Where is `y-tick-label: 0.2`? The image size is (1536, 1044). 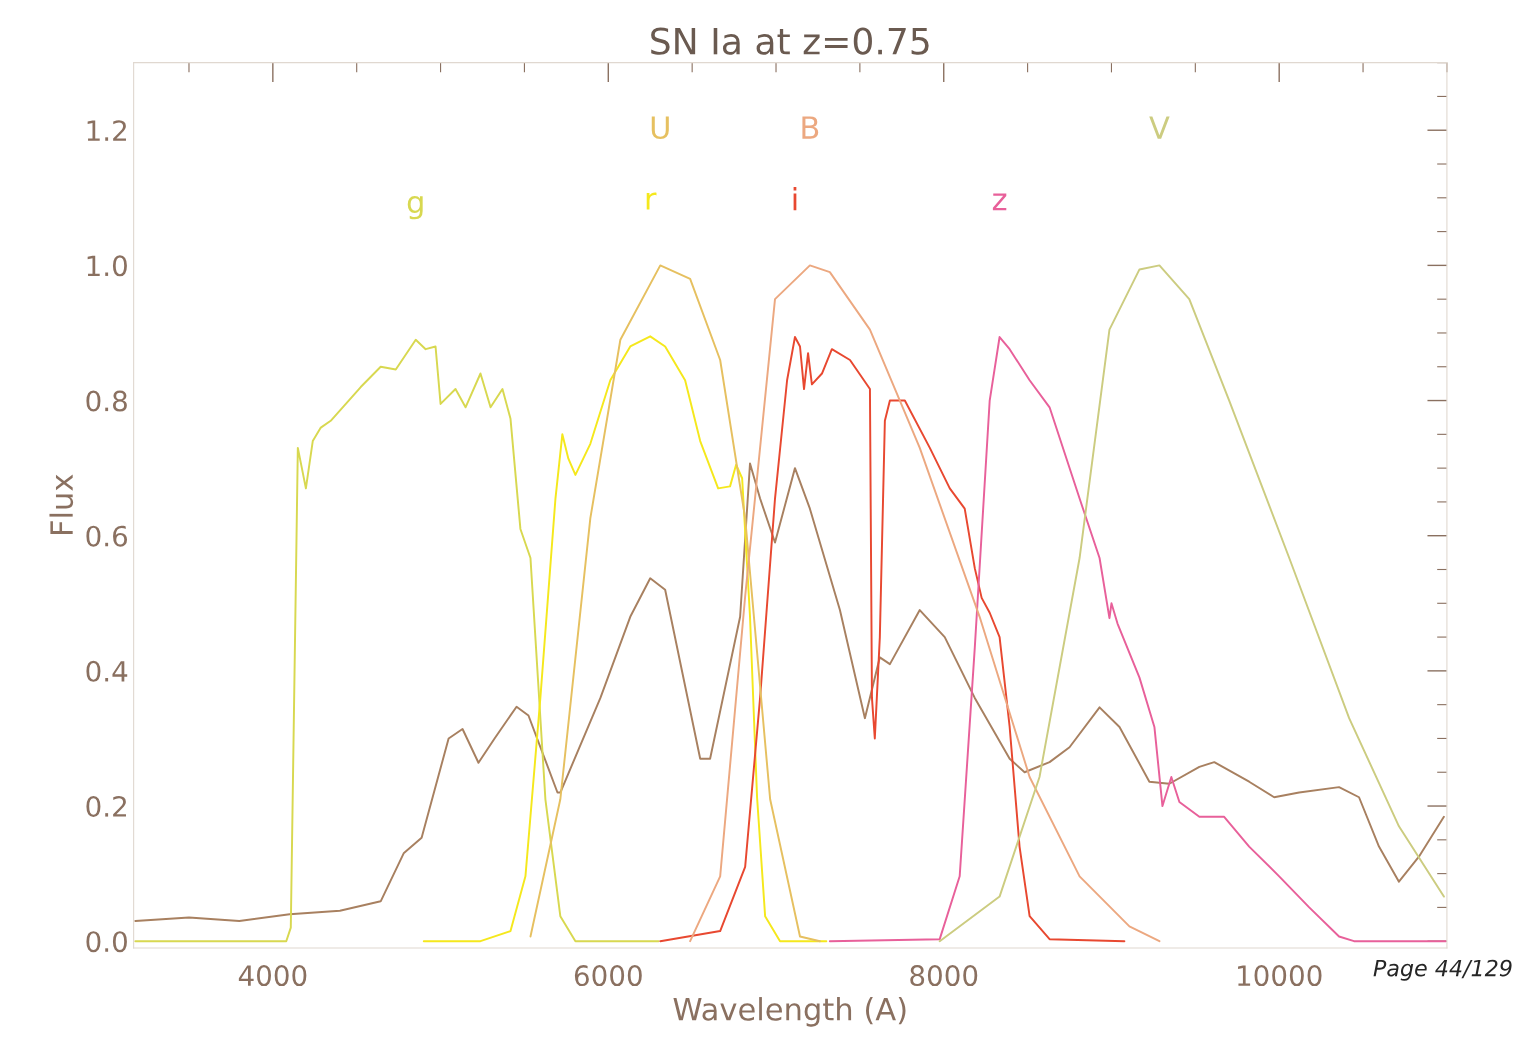
y-tick-label: 0.2 is located at coordinates (106, 806).